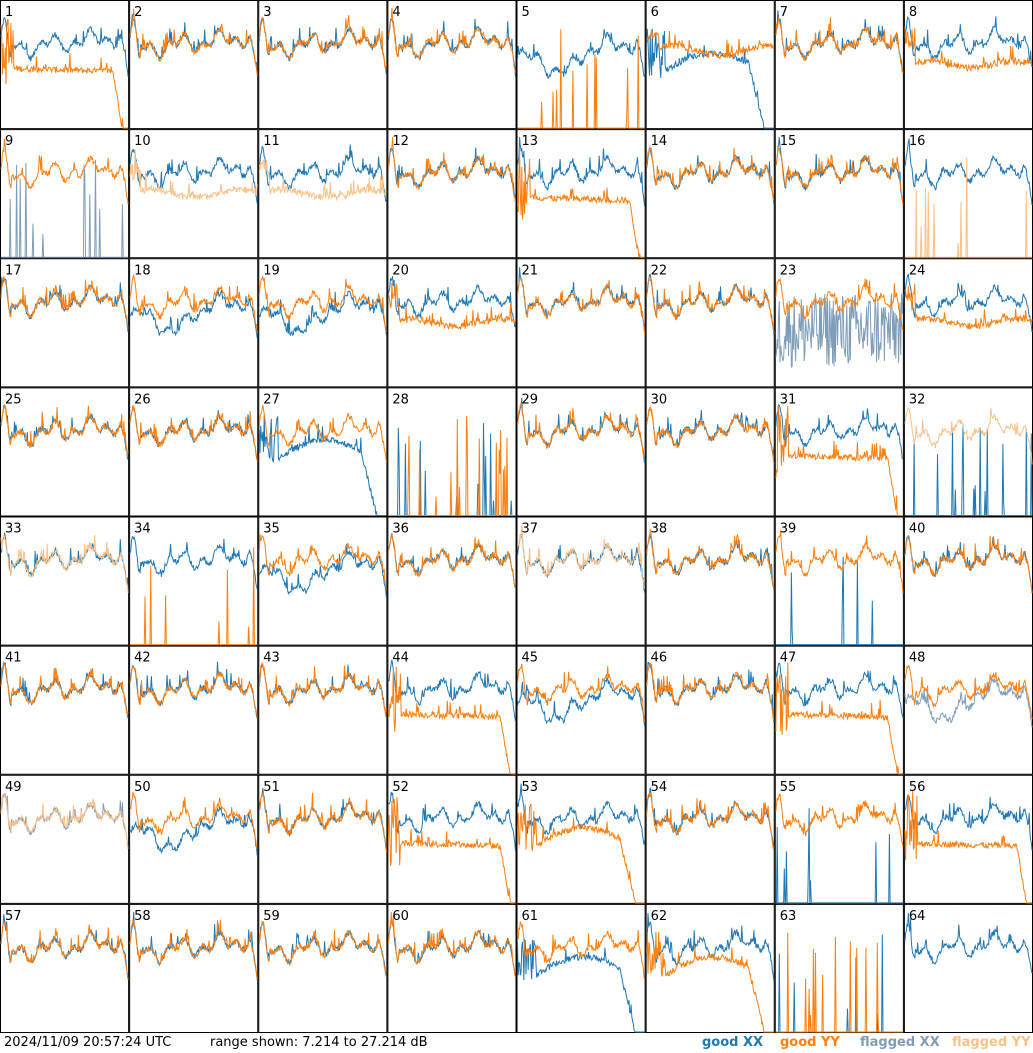  I want to click on panel-label: 14, so click(659, 141).